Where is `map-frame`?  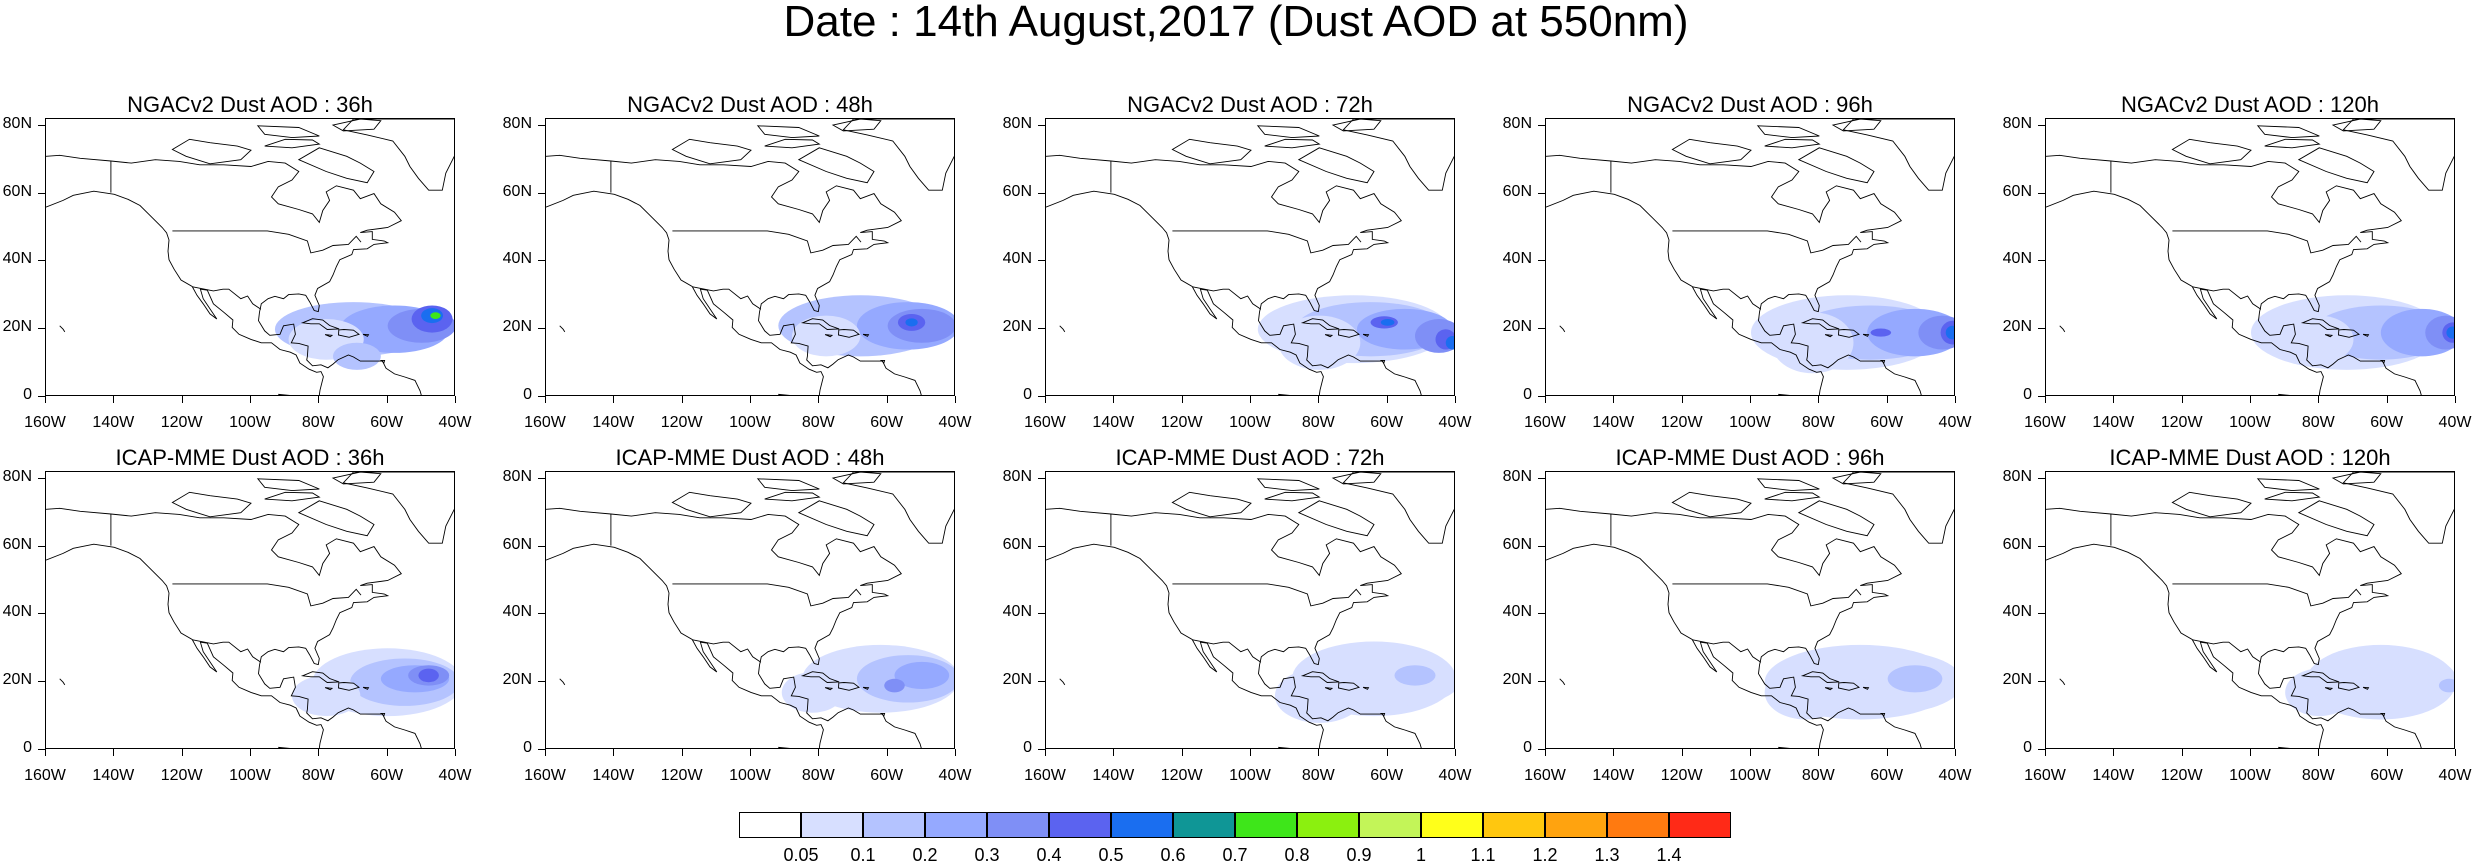 map-frame is located at coordinates (1750, 610).